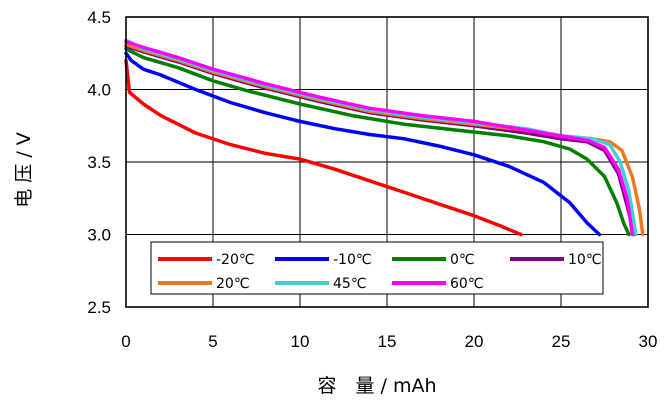 The height and width of the screenshot is (409, 665). What do you see at coordinates (212, 341) in the screenshot?
I see `x-tick-label: 5` at bounding box center [212, 341].